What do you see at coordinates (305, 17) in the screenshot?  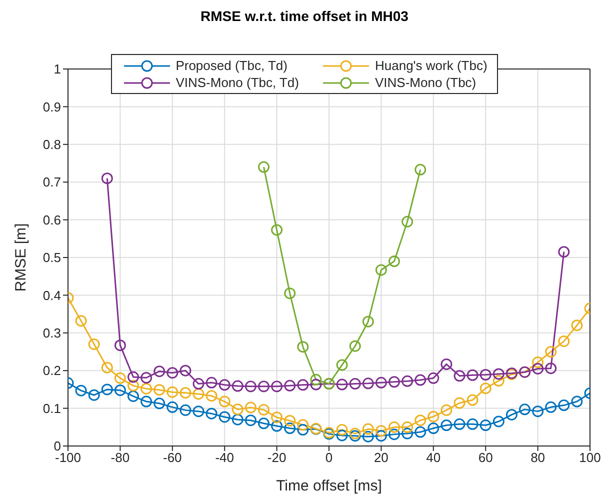 I see `chart-title: RMSE w.r.t. time offset in MH03` at bounding box center [305, 17].